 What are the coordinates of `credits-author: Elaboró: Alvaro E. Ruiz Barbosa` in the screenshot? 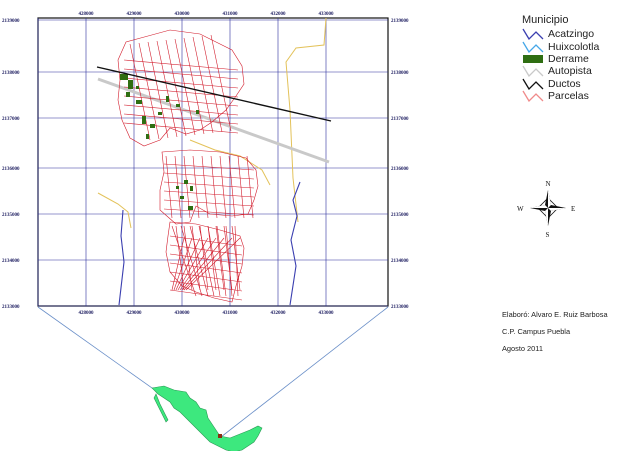 It's located at (555, 314).